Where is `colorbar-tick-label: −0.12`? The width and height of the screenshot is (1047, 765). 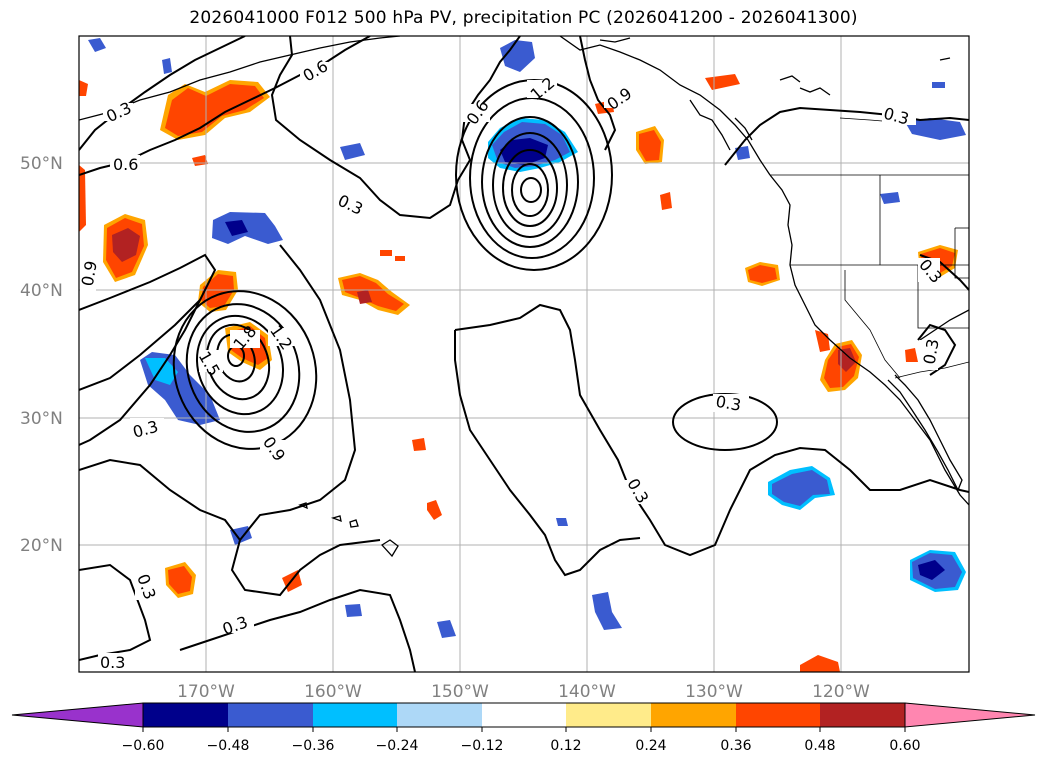 colorbar-tick-label: −0.12 is located at coordinates (482, 746).